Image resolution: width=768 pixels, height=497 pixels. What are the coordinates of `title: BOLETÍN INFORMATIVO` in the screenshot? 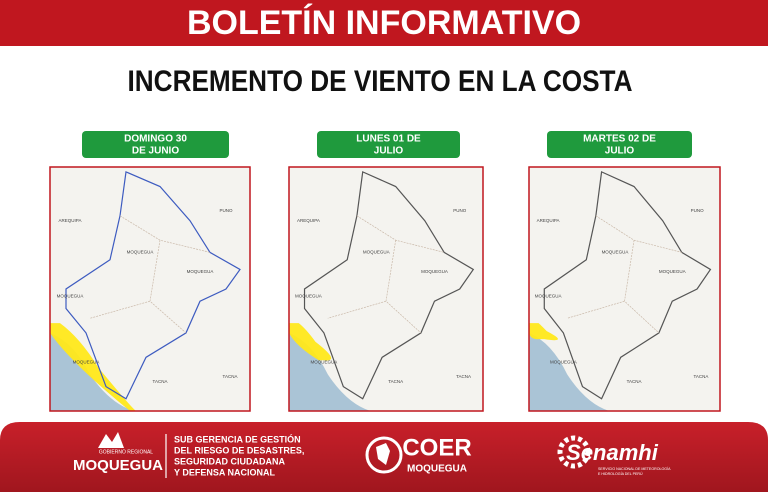 It's located at (384, 23).